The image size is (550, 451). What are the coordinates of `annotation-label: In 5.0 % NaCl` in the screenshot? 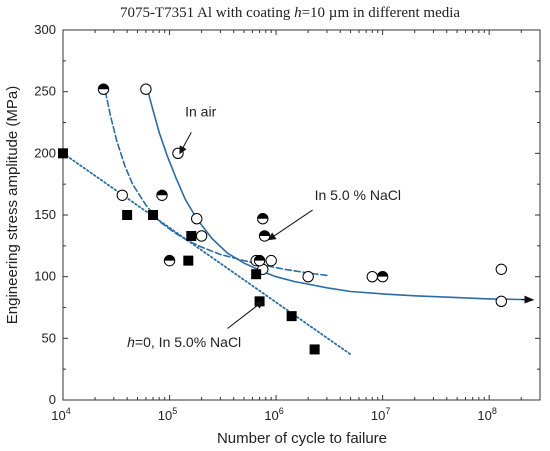 It's located at (358, 195).